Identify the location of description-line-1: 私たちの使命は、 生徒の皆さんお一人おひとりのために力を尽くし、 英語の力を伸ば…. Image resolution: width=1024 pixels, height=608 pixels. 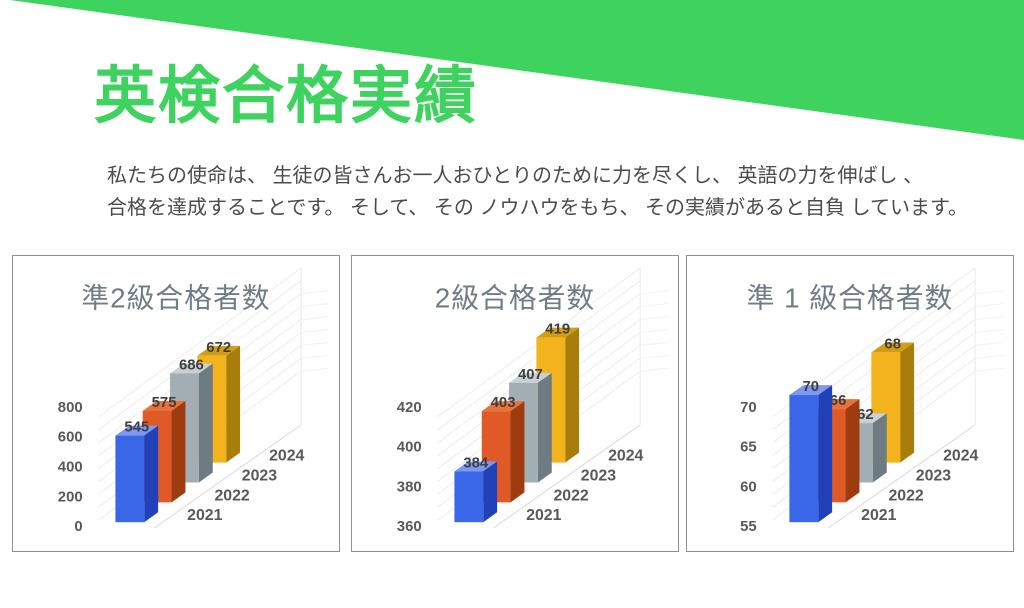
(515, 176).